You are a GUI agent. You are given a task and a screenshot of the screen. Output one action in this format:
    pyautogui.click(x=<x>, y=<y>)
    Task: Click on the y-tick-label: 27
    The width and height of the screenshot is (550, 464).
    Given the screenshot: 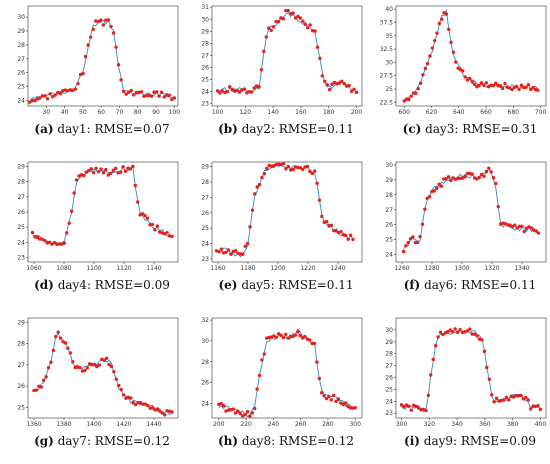 What is the action you would take?
    pyautogui.click(x=21, y=59)
    